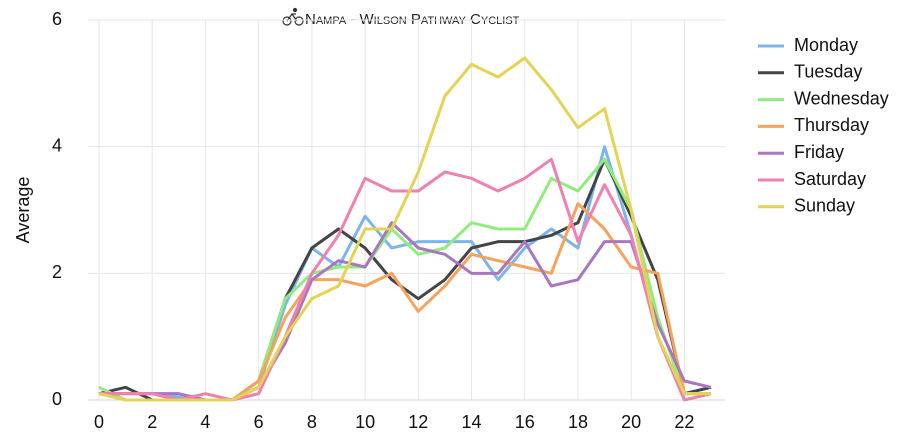 This screenshot has height=436, width=923. Describe the element at coordinates (826, 45) in the screenshot. I see `legend-label: Monday` at that location.